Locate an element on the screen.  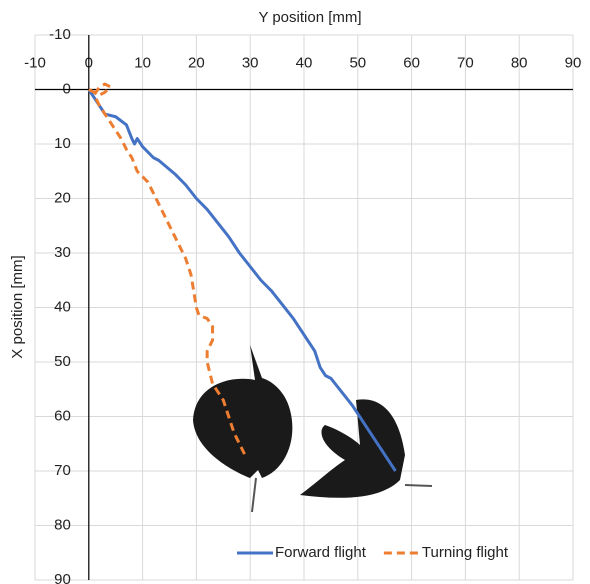
x-tick-label: -10 is located at coordinates (35, 62).